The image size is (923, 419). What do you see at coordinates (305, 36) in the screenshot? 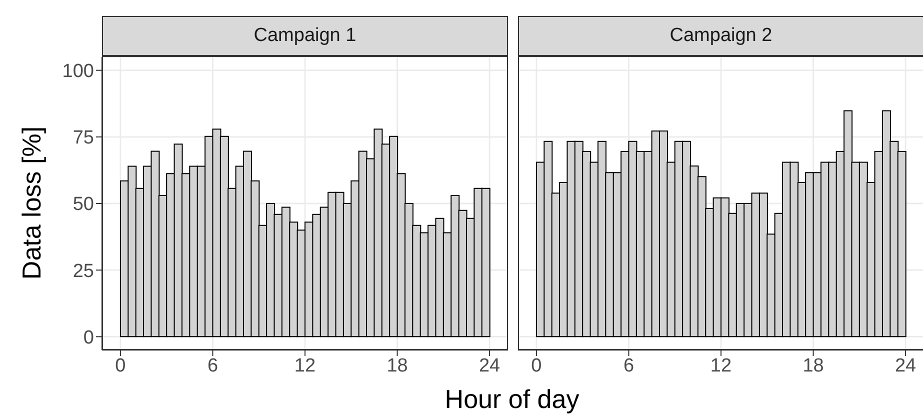
I see `chart-title: Campaign 1` at bounding box center [305, 36].